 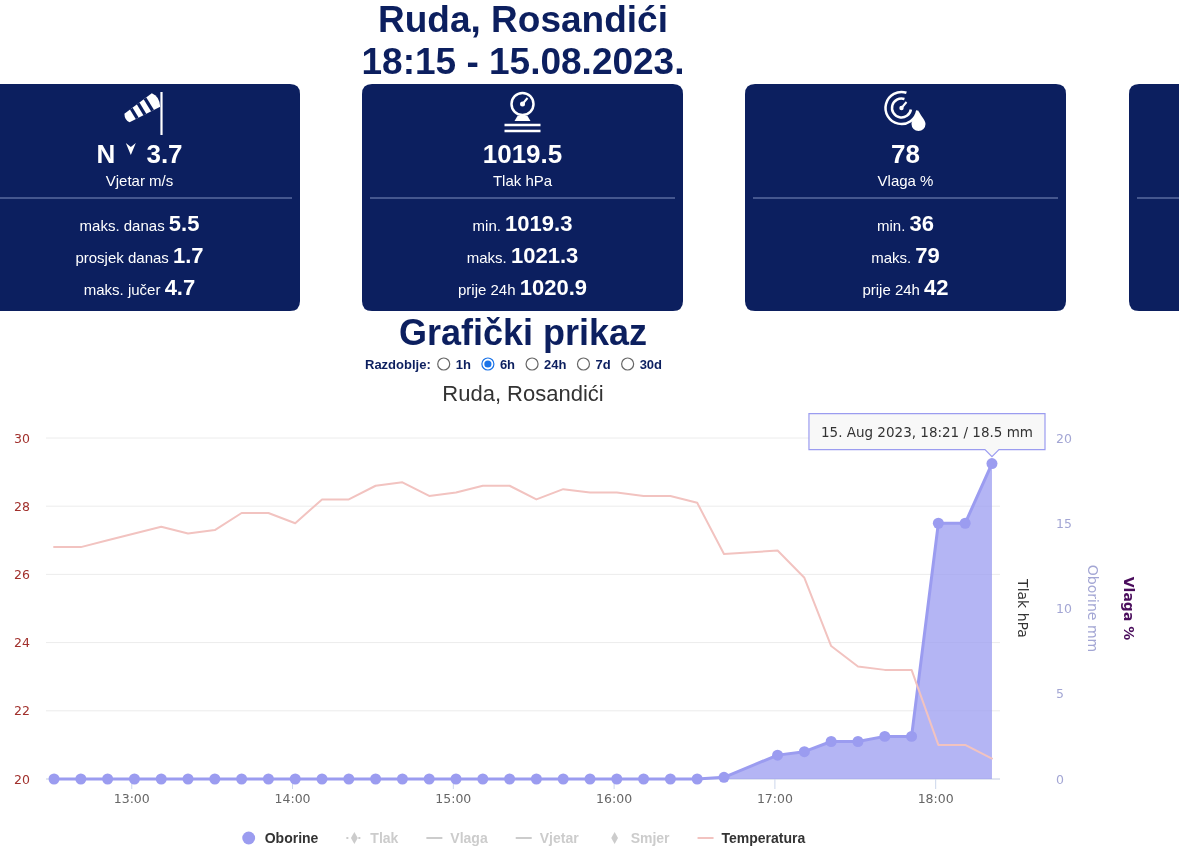 What do you see at coordinates (935, 798) in the screenshot?
I see `x-tick-label: 18:00` at bounding box center [935, 798].